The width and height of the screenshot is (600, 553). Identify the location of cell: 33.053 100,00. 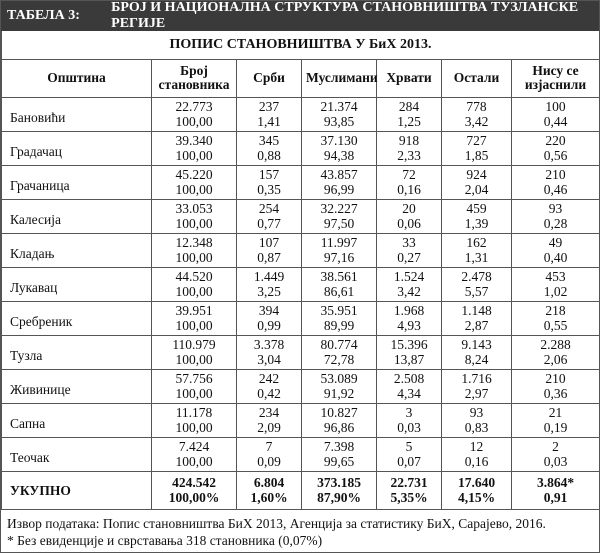
(194, 216).